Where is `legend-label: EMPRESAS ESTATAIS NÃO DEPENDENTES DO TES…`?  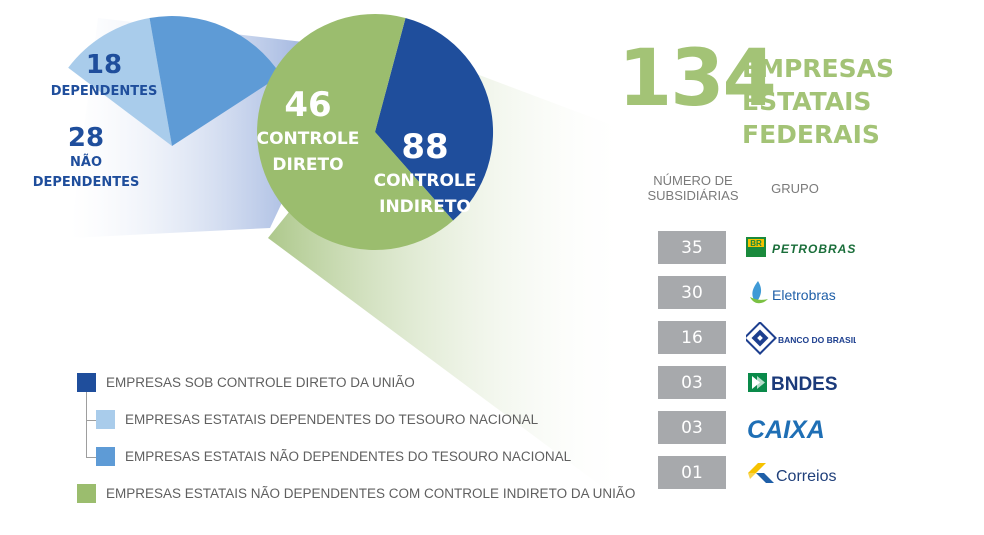
legend-label: EMPRESAS ESTATAIS NÃO DEPENDENTES DO TES… is located at coordinates (348, 456).